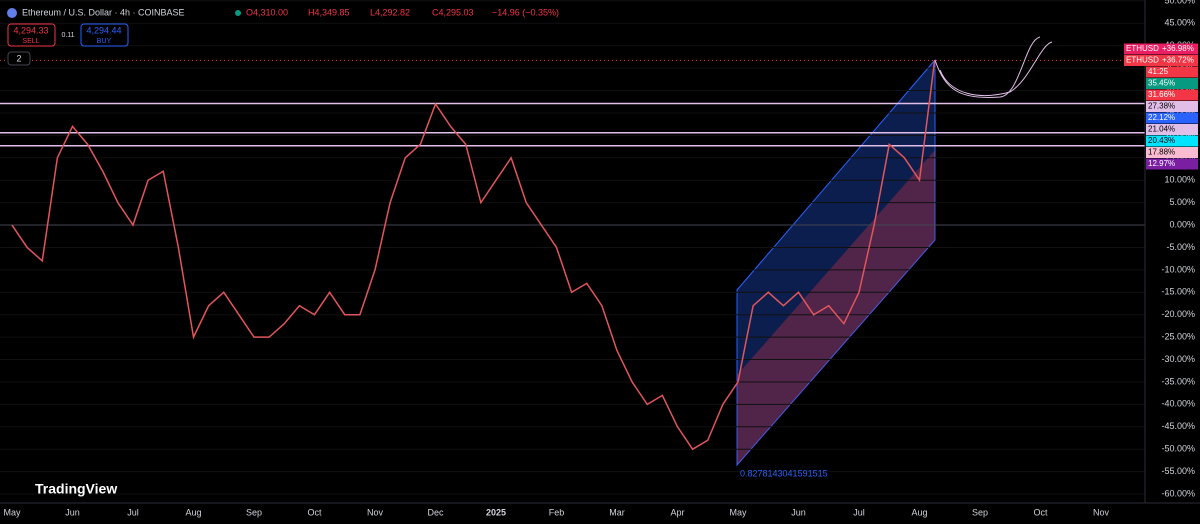 This screenshot has width=1200, height=524. Describe the element at coordinates (12, 13) in the screenshot. I see `symbol-icon` at that location.